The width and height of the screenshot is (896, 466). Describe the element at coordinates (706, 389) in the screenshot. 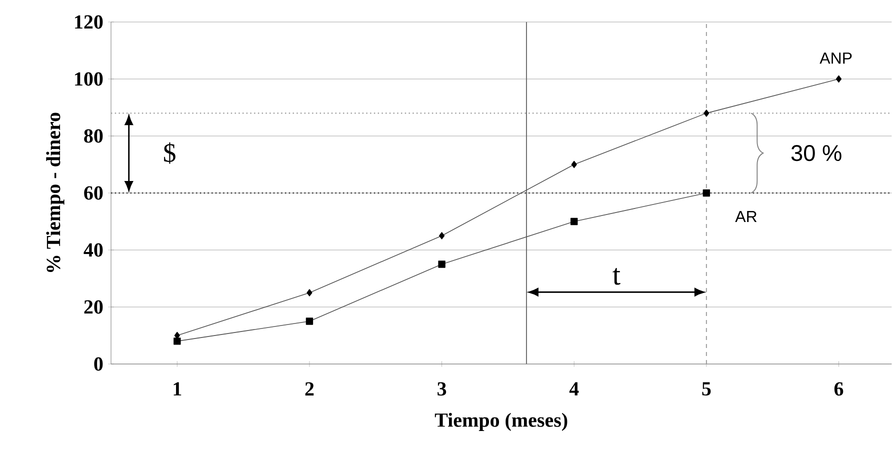

I see `x-tick-label: 5` at that location.